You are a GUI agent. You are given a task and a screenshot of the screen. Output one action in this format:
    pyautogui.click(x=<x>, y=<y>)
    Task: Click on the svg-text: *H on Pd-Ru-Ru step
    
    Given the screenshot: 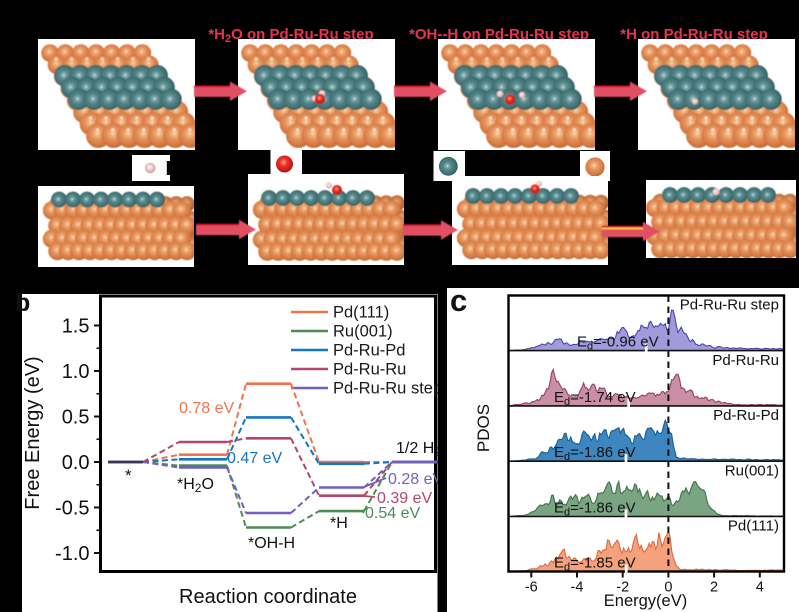 What is the action you would take?
    pyautogui.click(x=694, y=34)
    